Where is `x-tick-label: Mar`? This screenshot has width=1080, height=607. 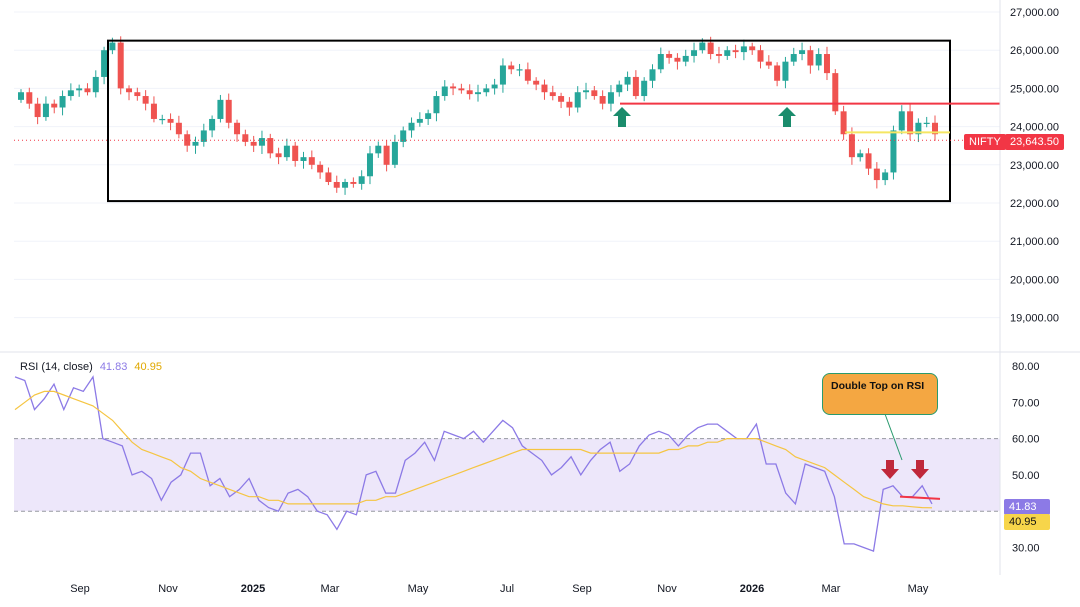
x-tick-label: Mar is located at coordinates (330, 589).